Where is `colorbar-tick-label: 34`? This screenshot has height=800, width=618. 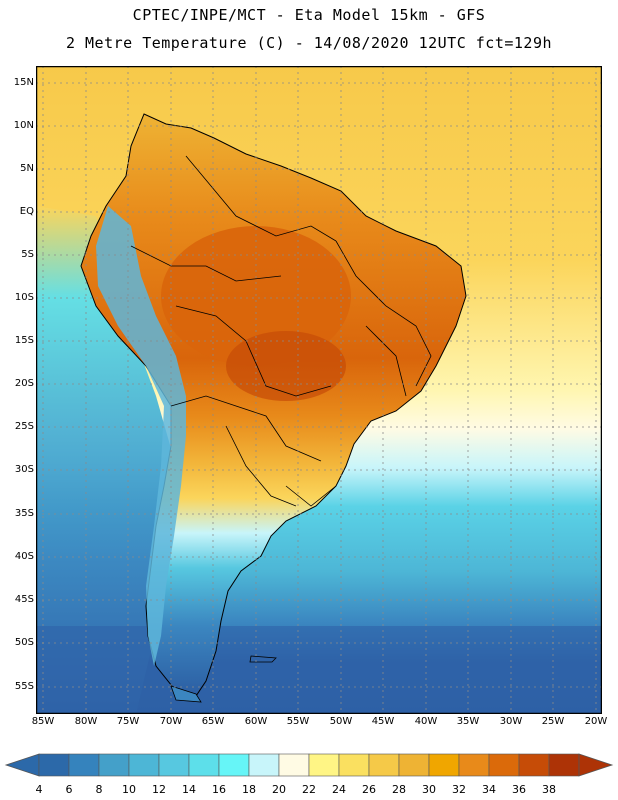 colorbar-tick-label: 34 is located at coordinates (489, 789).